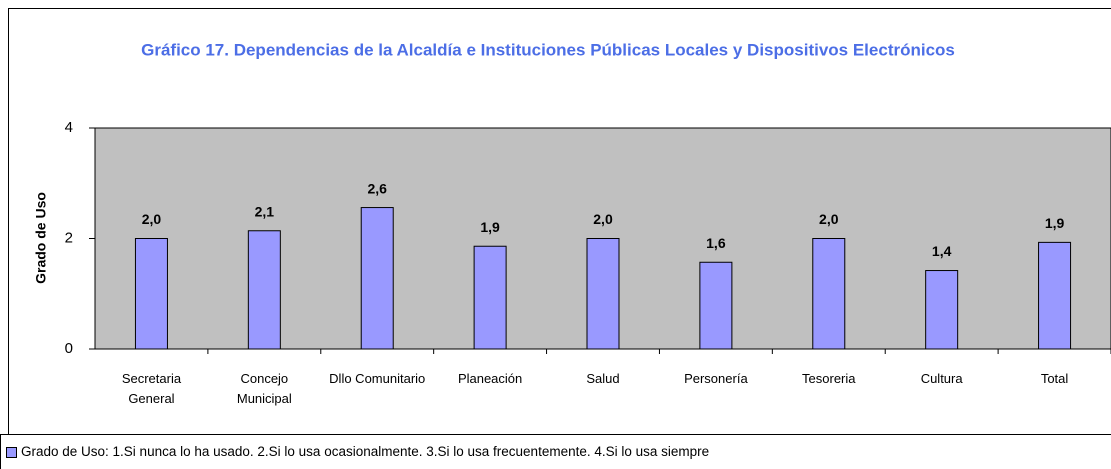  Describe the element at coordinates (69, 348) in the screenshot. I see `y-tick-label: 0` at that location.